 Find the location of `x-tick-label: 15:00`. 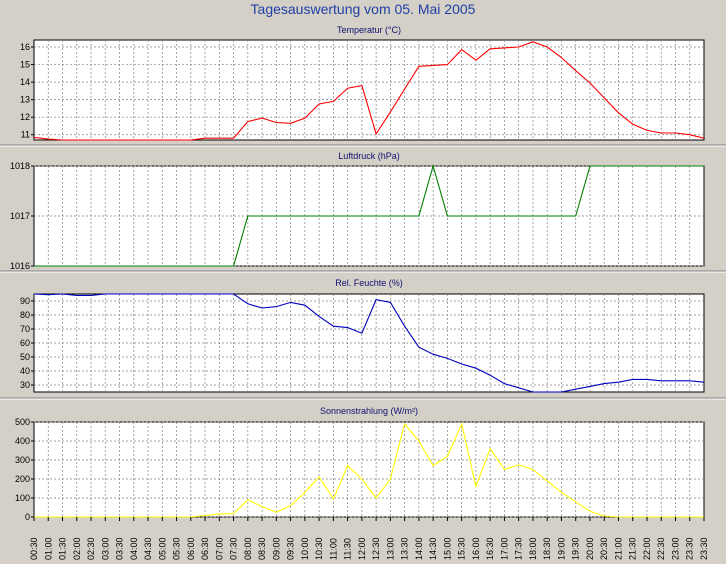

x-tick-label: 15:00 is located at coordinates (447, 548).